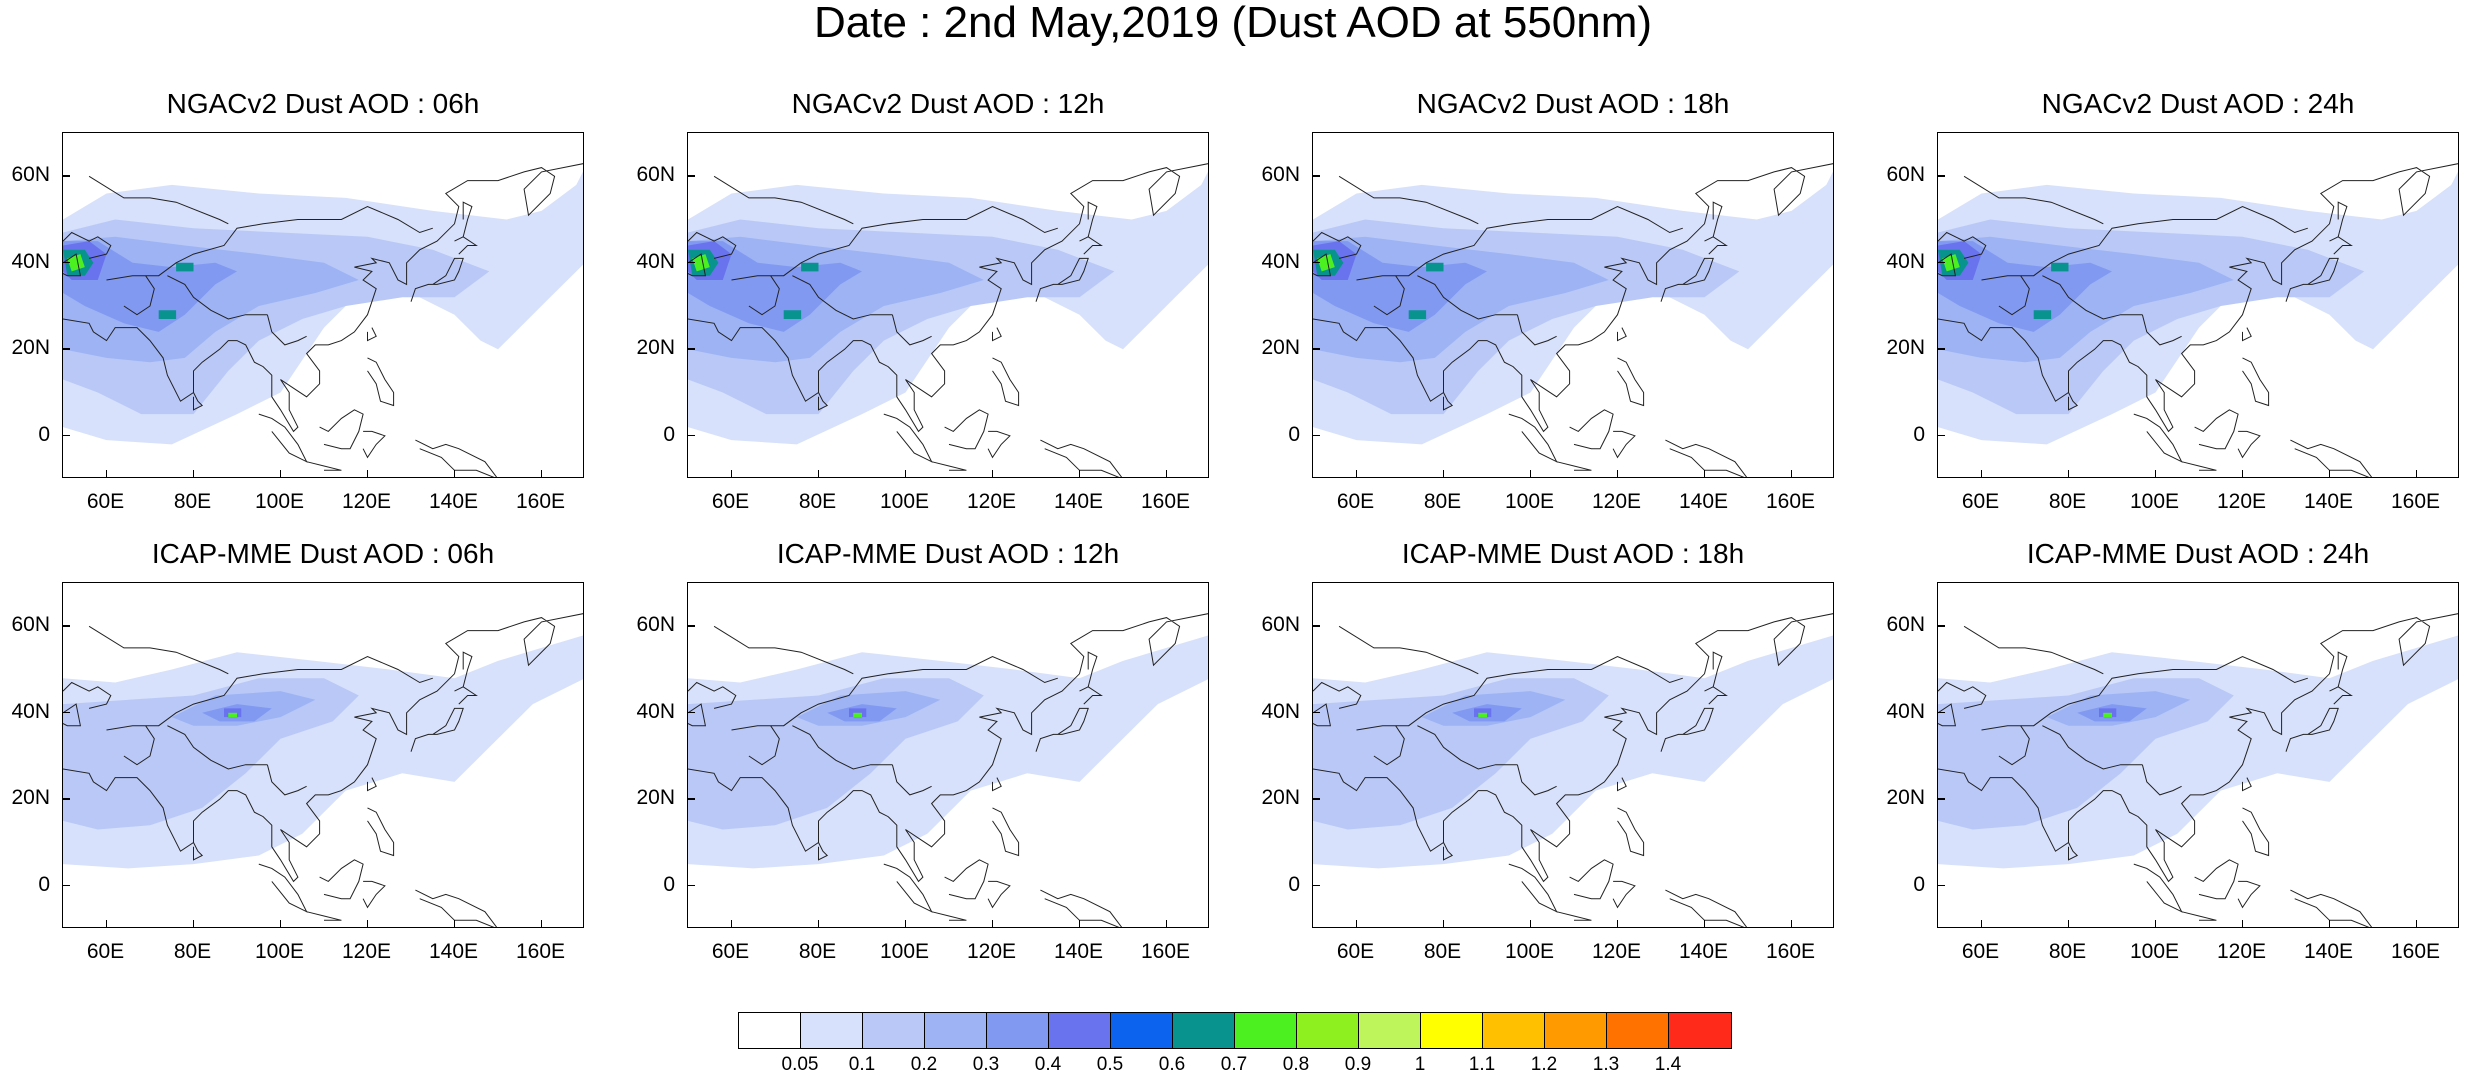 The height and width of the screenshot is (1076, 2466). Describe the element at coordinates (1172, 1064) in the screenshot. I see `colorbar-tick-label: 0.6` at that location.